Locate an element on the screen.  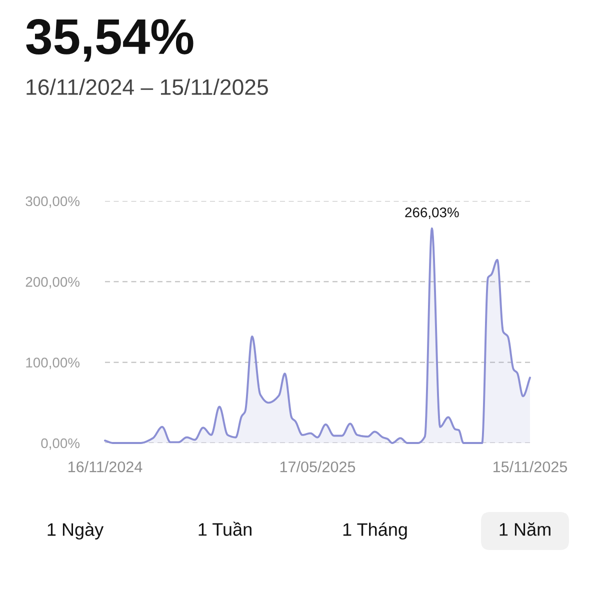
text: 1 Tuần is located at coordinates (225, 529).